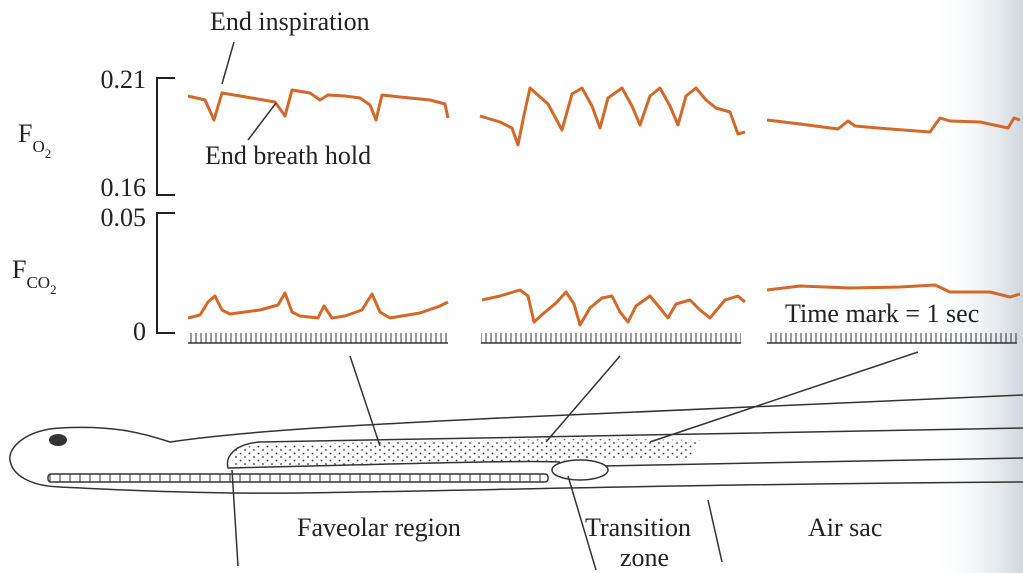  I want to click on region-label: Air sac, so click(845, 527).